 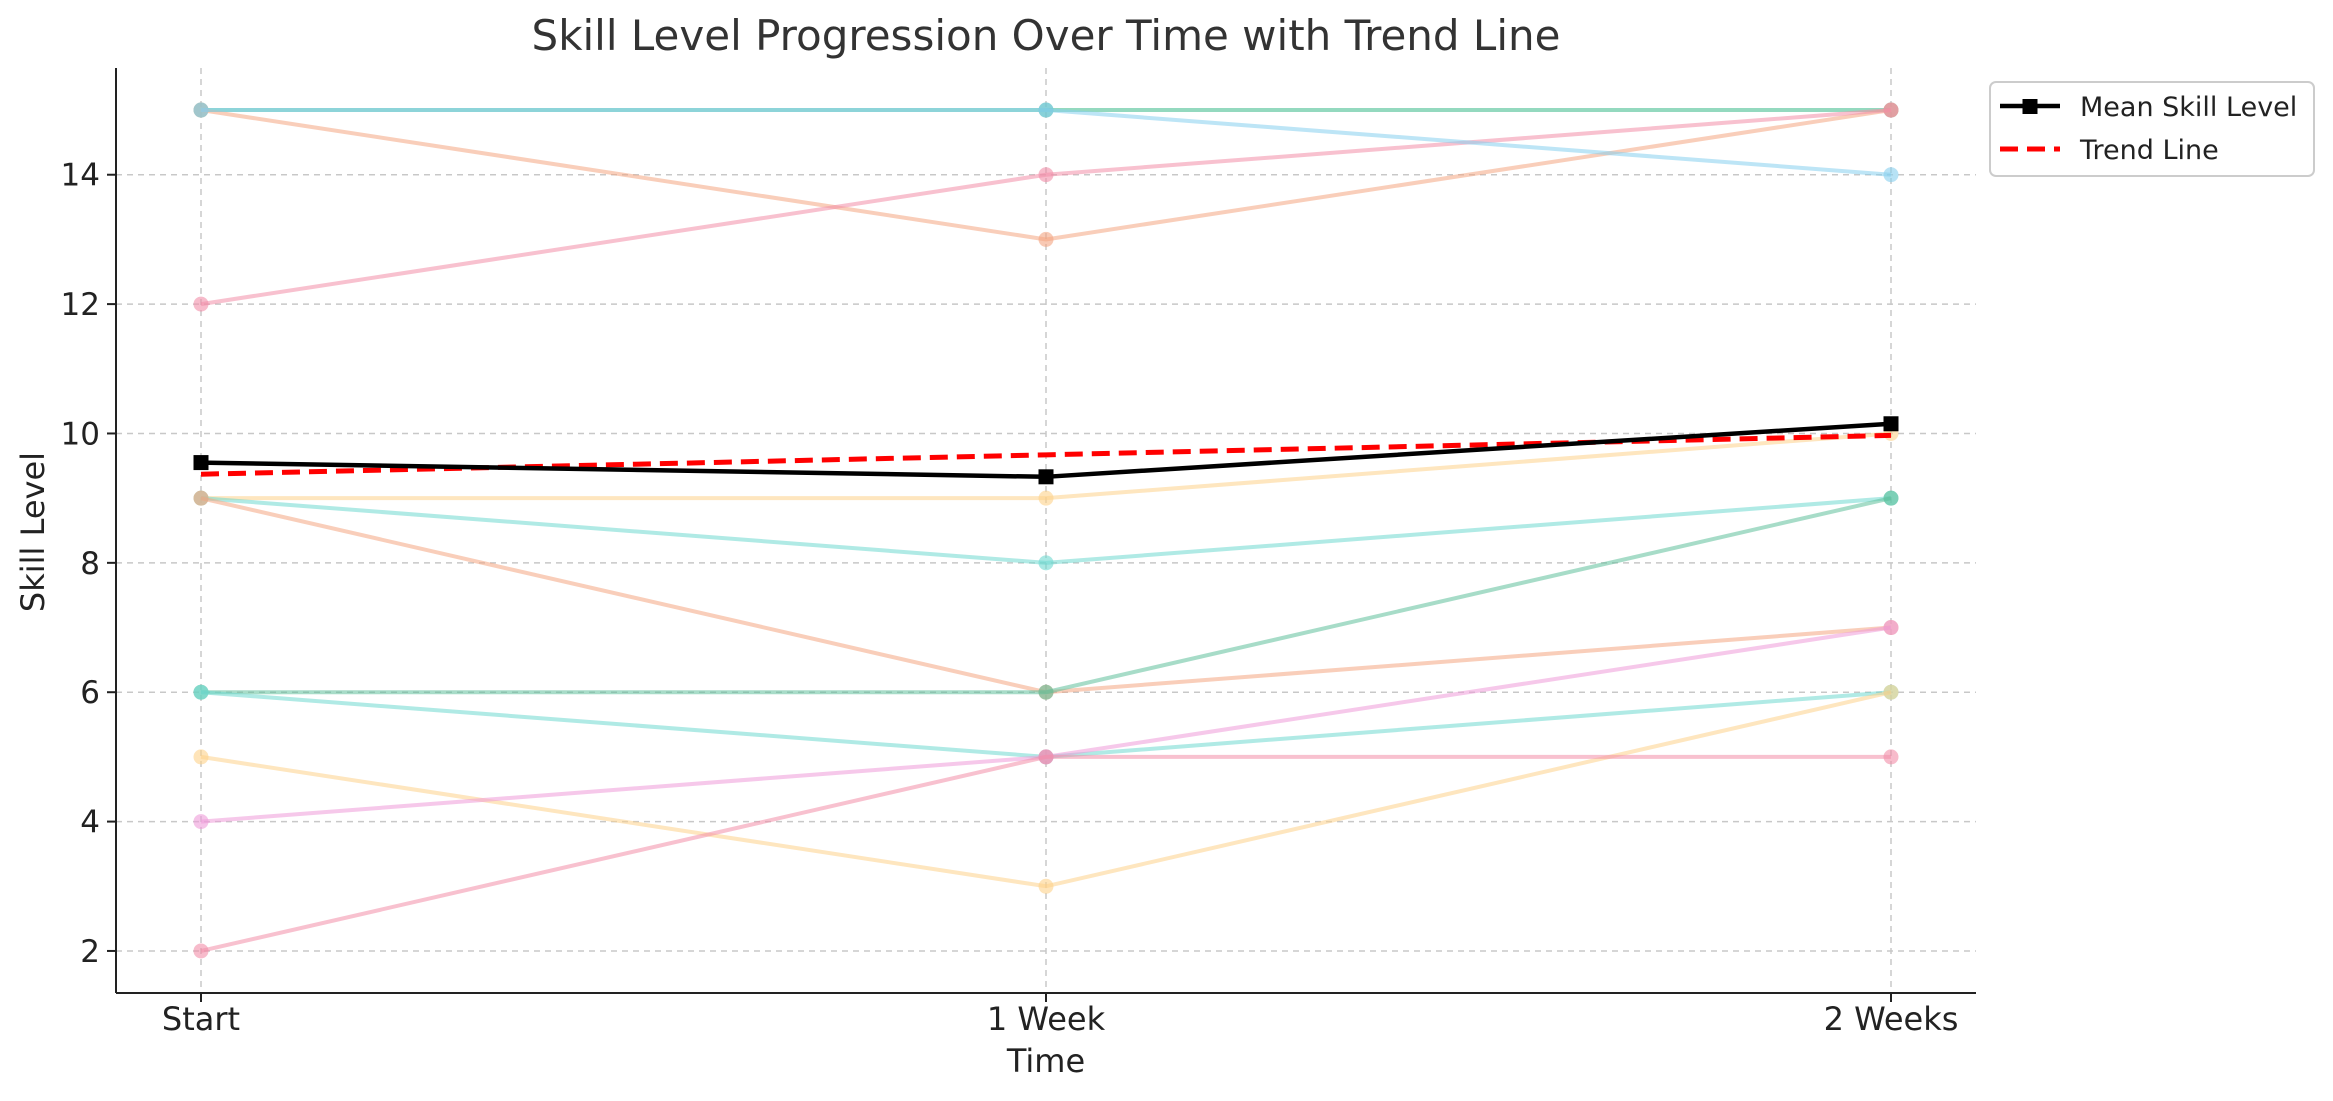 I want to click on x-tick-label: 1 Week, so click(x=1046, y=1019).